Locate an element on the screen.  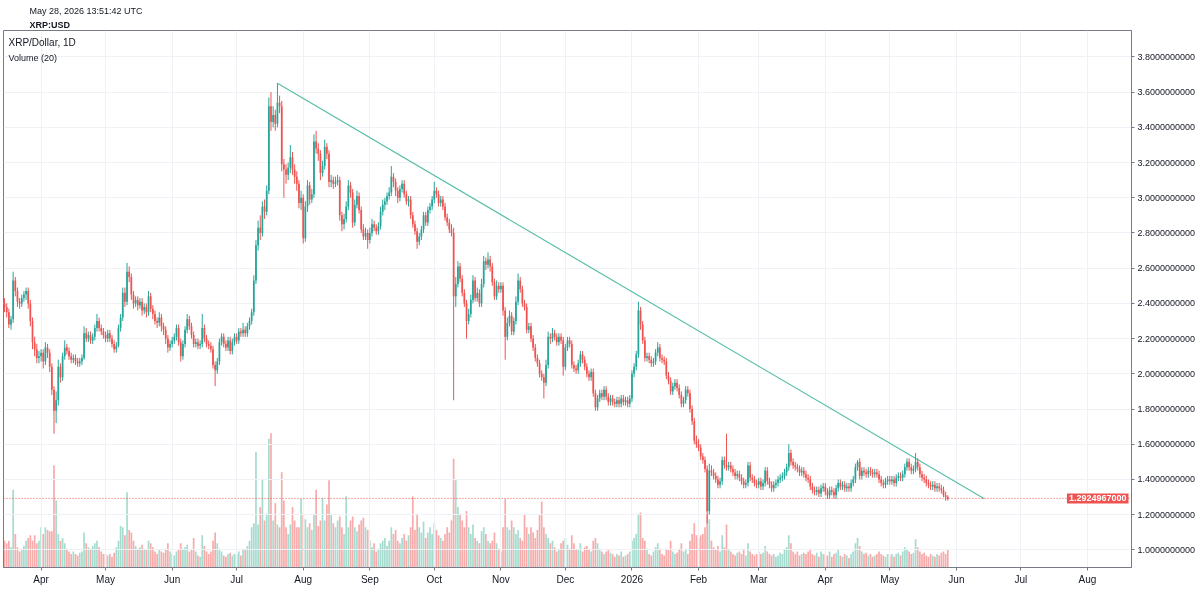
ref-line-label: 1.2924967000 is located at coordinates (1097, 498).